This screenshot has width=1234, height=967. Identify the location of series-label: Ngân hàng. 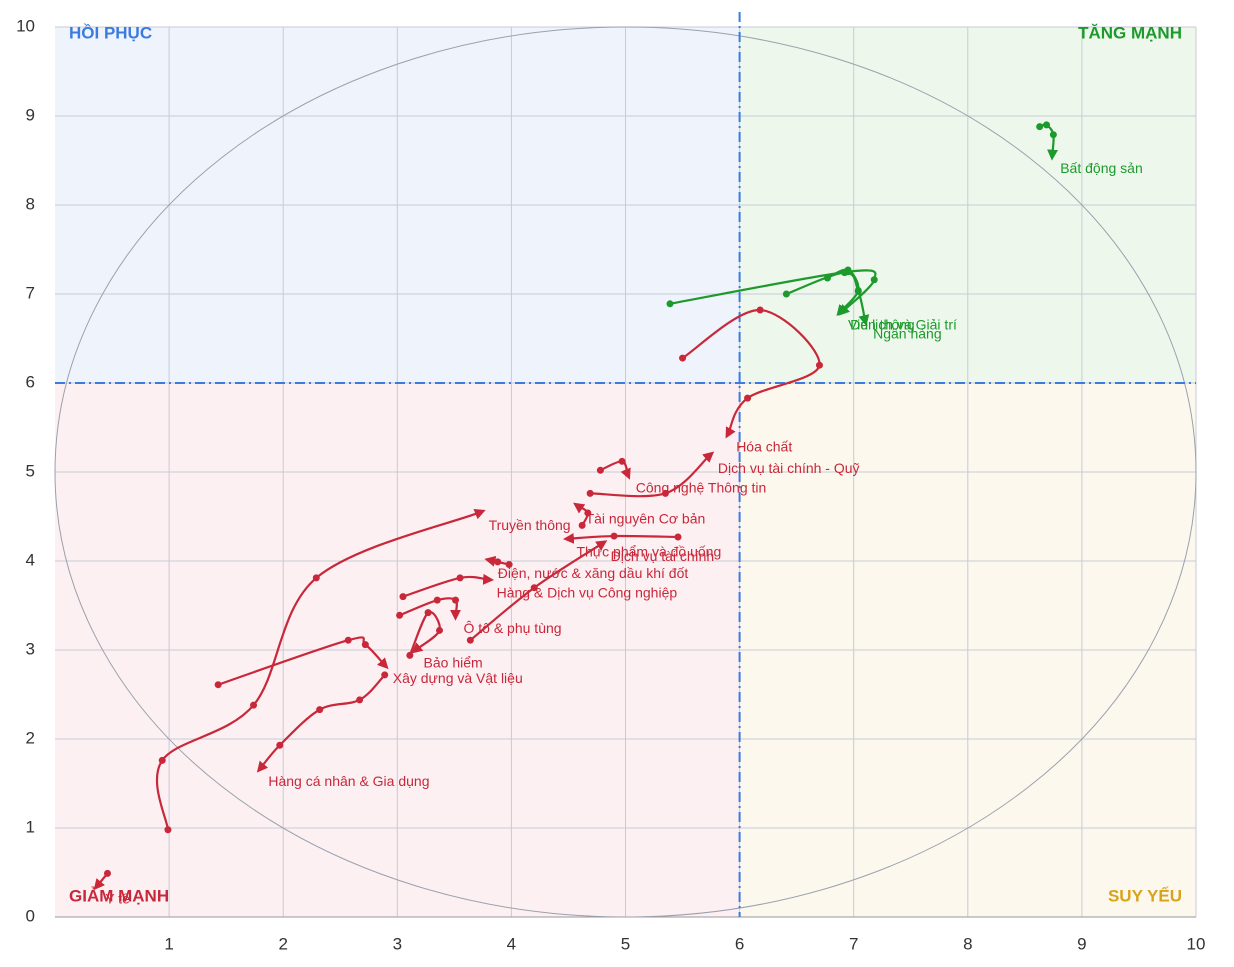
(907, 333).